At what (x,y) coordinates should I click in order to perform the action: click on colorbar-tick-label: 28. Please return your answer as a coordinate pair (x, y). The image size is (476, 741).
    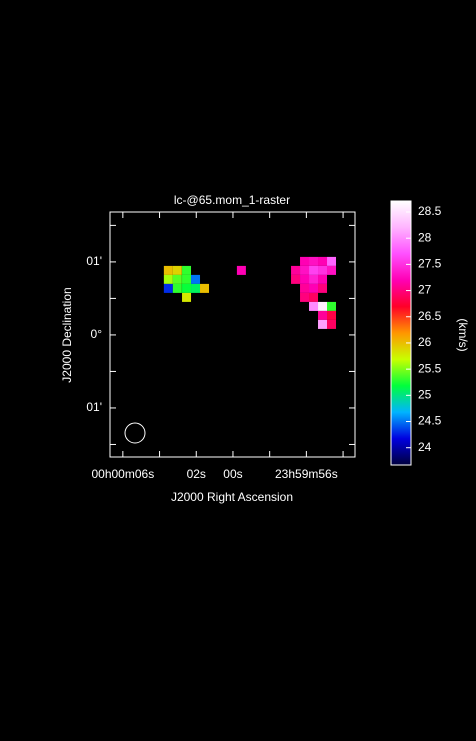
    Looking at the image, I should click on (425, 237).